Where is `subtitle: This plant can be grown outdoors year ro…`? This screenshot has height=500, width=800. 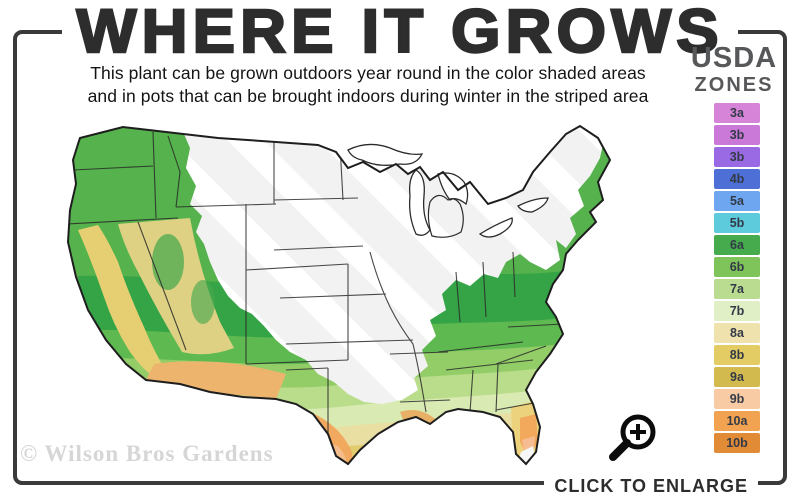 subtitle: This plant can be grown outdoors year ro… is located at coordinates (368, 85).